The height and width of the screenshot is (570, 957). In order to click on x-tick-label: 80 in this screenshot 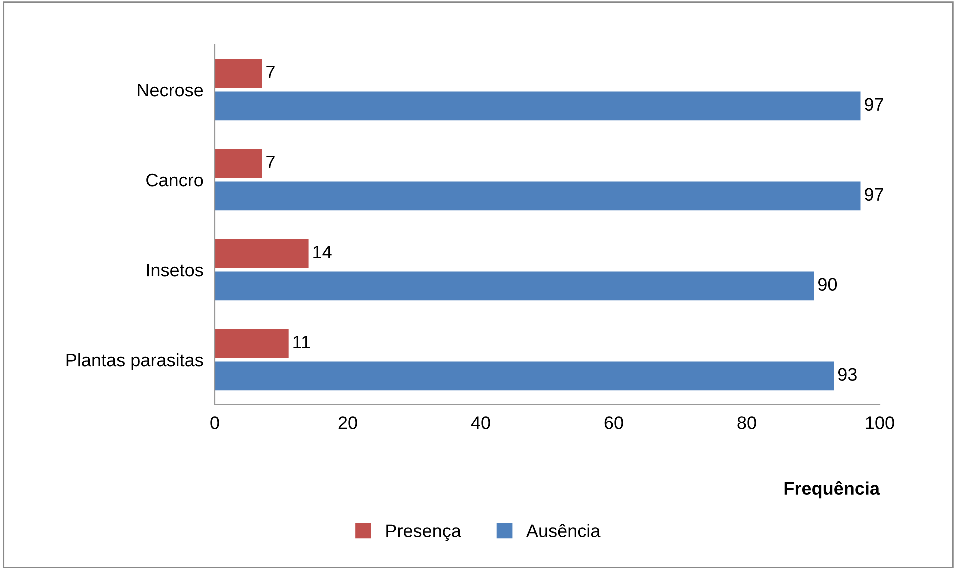, I will do `click(747, 423)`.